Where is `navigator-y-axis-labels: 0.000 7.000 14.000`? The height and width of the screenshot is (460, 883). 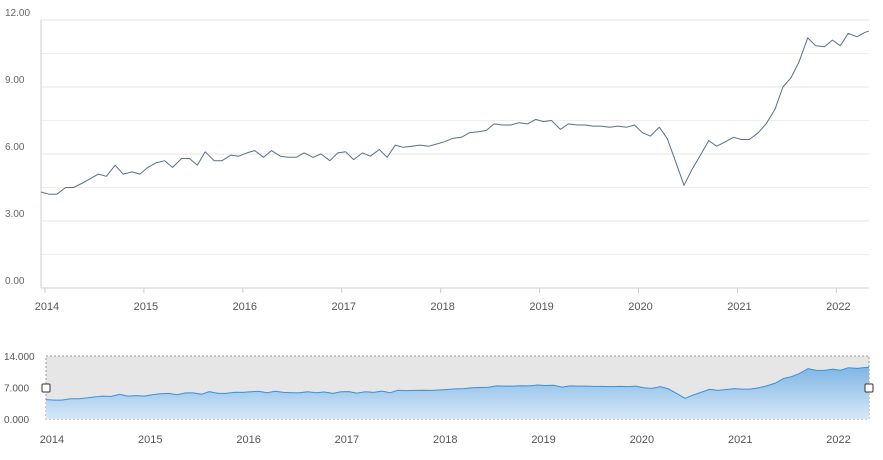
navigator-y-axis-labels: 0.000 7.000 14.000 is located at coordinates (19, 389).